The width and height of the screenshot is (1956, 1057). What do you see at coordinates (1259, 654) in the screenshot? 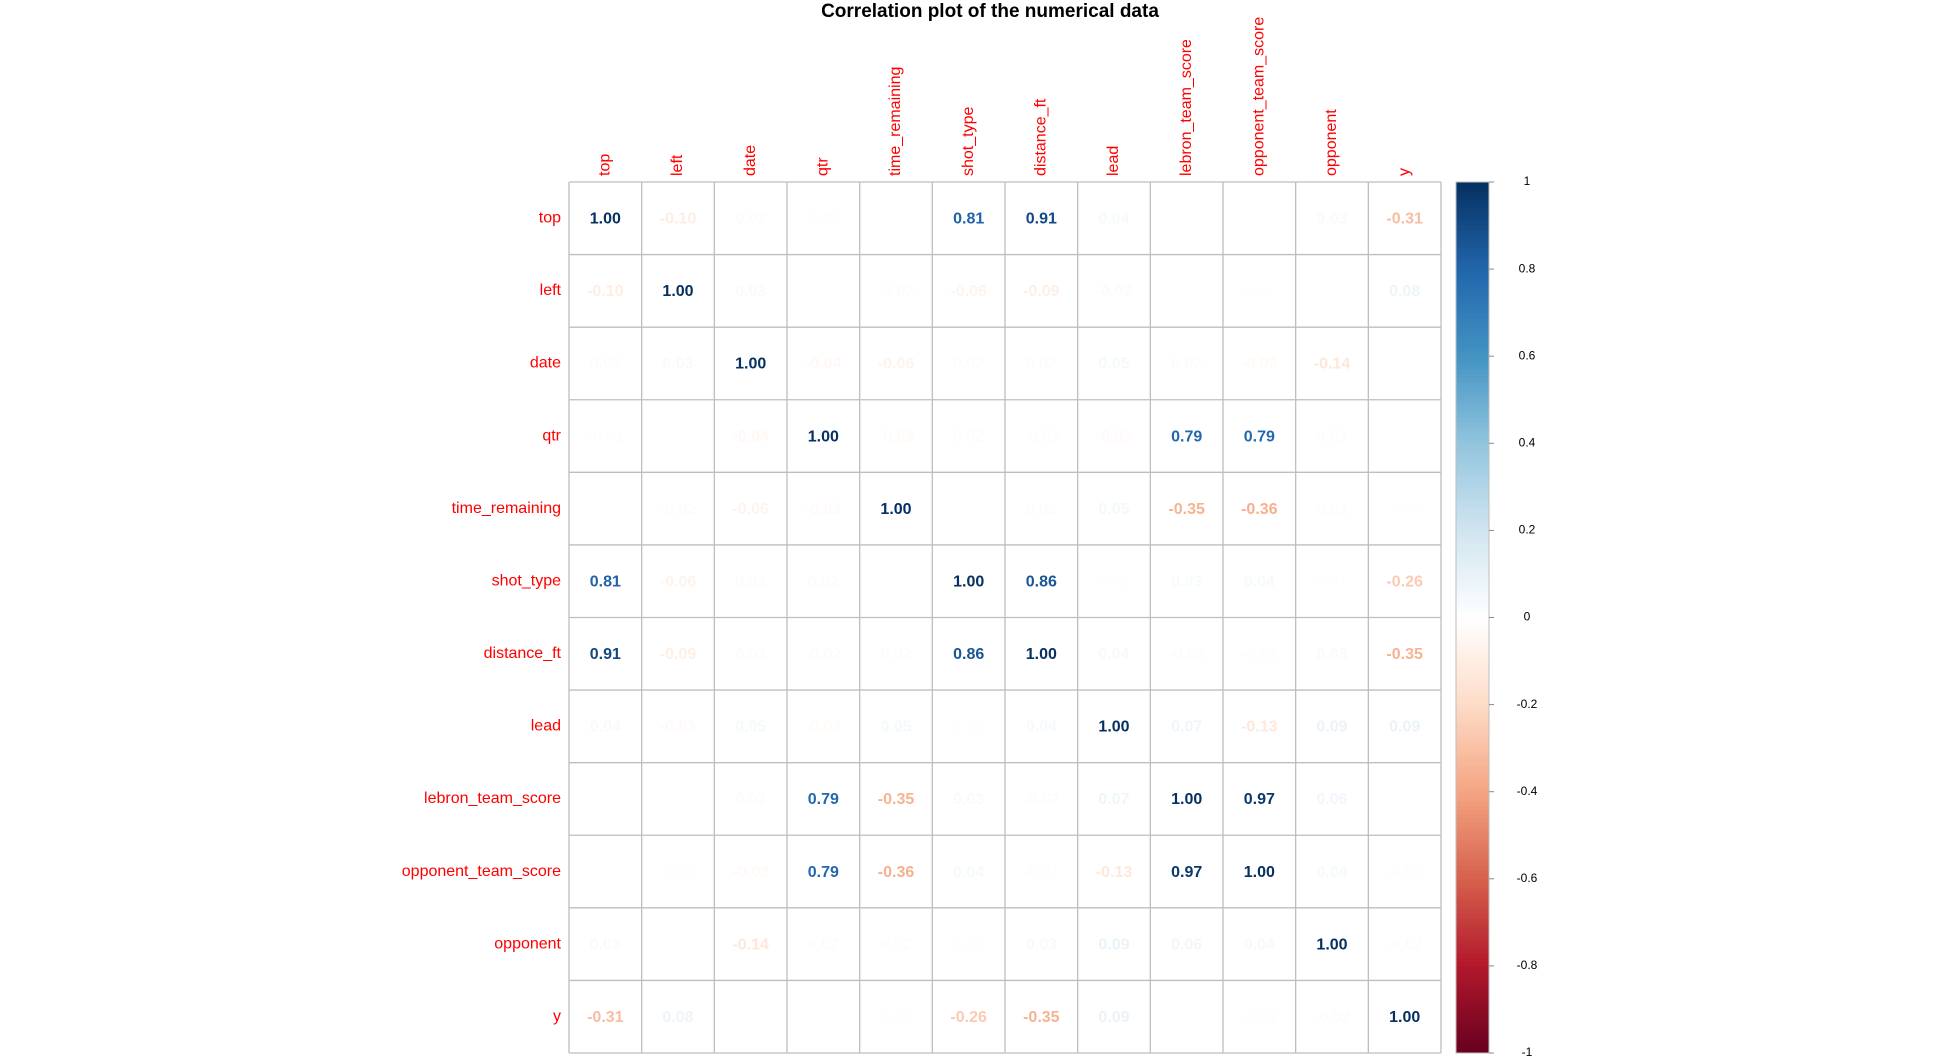
I see `correlation-value: -0.01` at bounding box center [1259, 654].